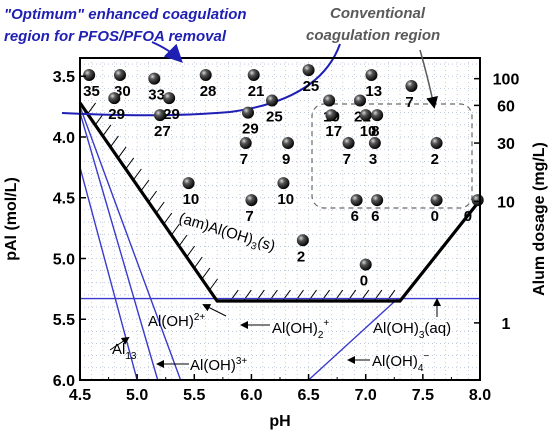  What do you see at coordinates (366, 395) in the screenshot?
I see `x-tick-label: 7.0` at bounding box center [366, 395].